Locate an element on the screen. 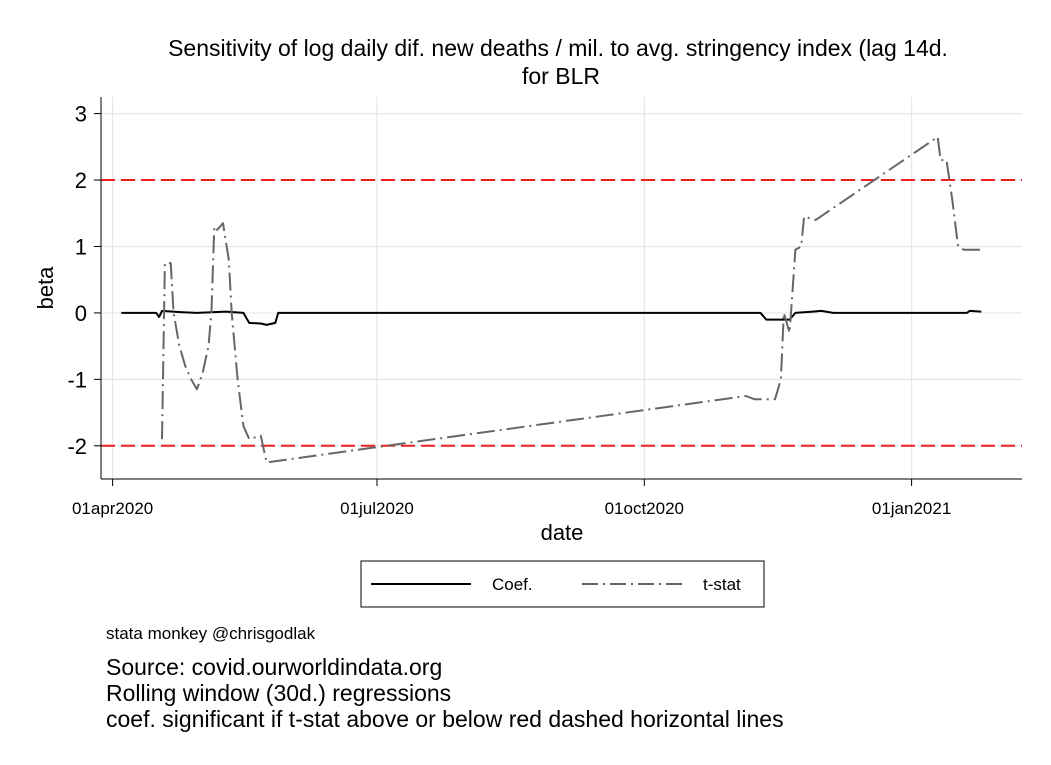 The image size is (1051, 765). chart-subtitle: for BLR is located at coordinates (561, 76).